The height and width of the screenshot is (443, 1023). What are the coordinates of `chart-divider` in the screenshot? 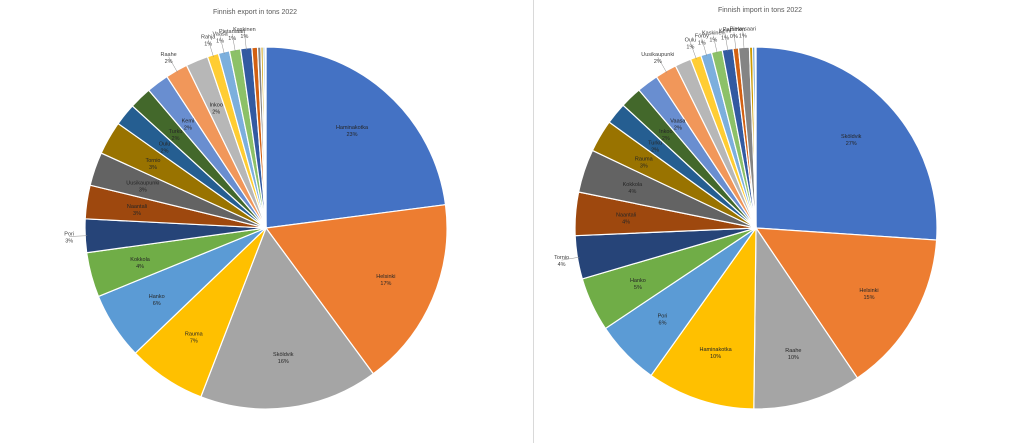 It's located at (533, 221).